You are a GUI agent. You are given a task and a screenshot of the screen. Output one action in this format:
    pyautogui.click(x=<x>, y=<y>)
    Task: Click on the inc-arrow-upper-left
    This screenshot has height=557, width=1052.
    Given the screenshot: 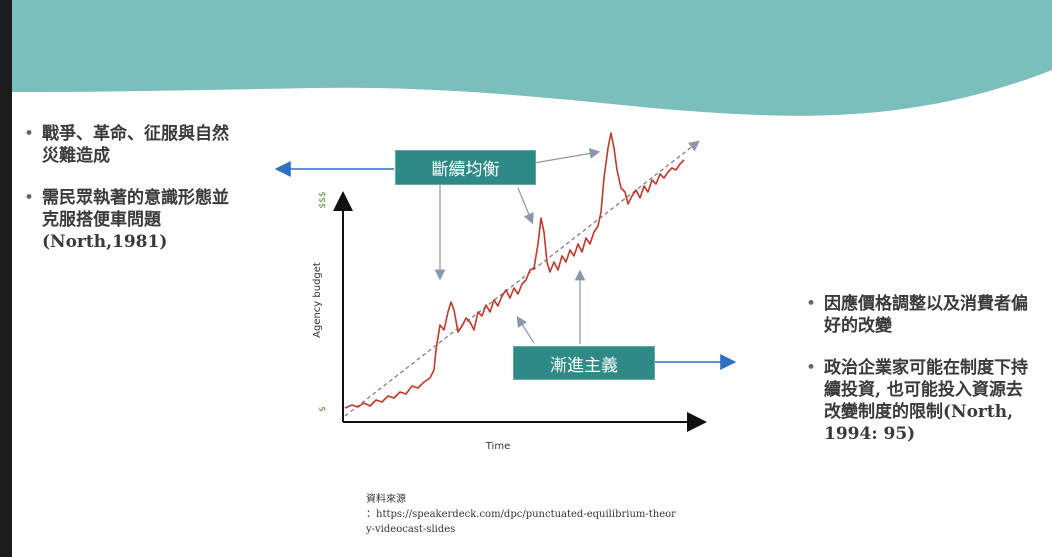 What is the action you would take?
    pyautogui.click(x=525, y=329)
    